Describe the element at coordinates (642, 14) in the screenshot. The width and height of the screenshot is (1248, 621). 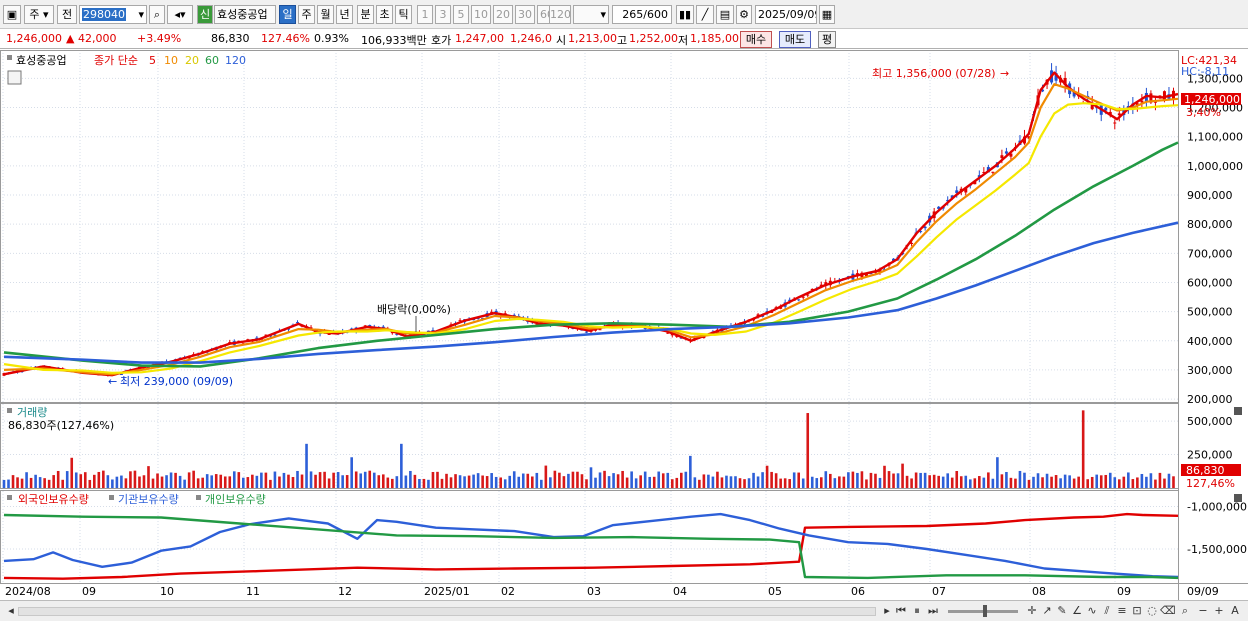
I see `data-count-field: 265/600` at that location.